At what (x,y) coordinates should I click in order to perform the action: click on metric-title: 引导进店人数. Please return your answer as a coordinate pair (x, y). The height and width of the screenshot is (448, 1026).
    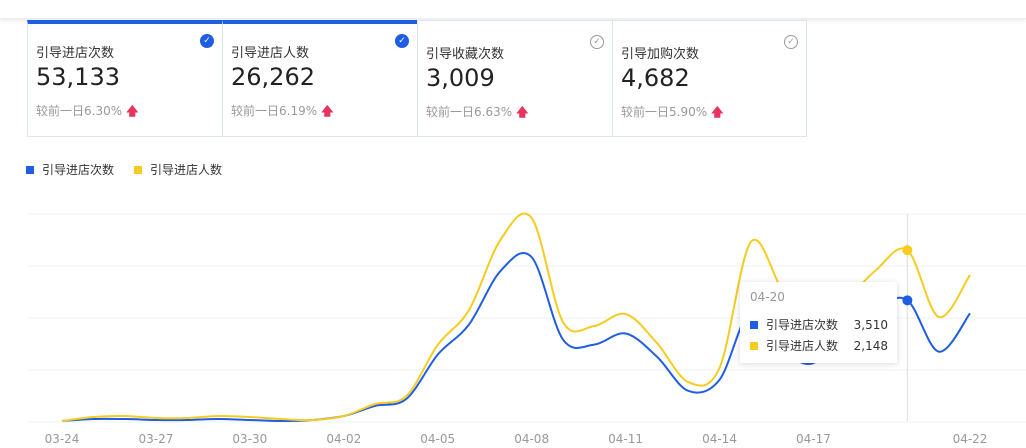
    Looking at the image, I should click on (270, 53).